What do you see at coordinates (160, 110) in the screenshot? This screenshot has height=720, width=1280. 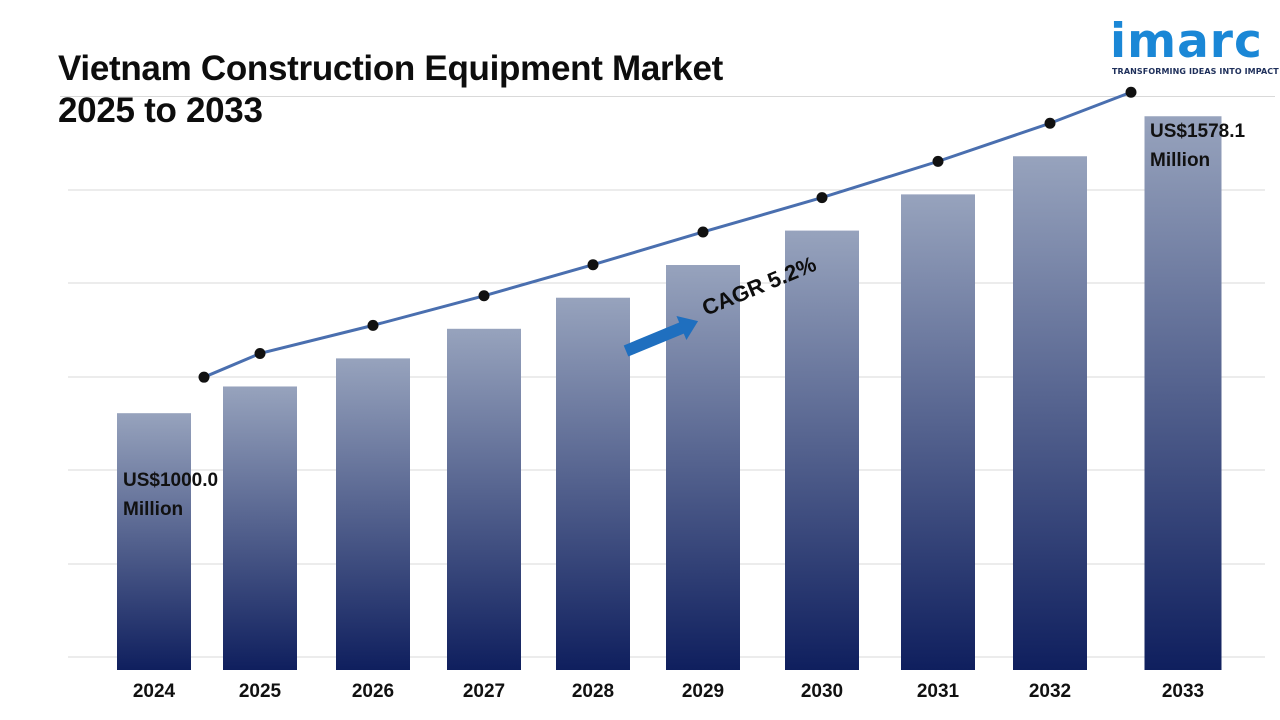 I see `chart-title-line2: 2025 to 2033` at bounding box center [160, 110].